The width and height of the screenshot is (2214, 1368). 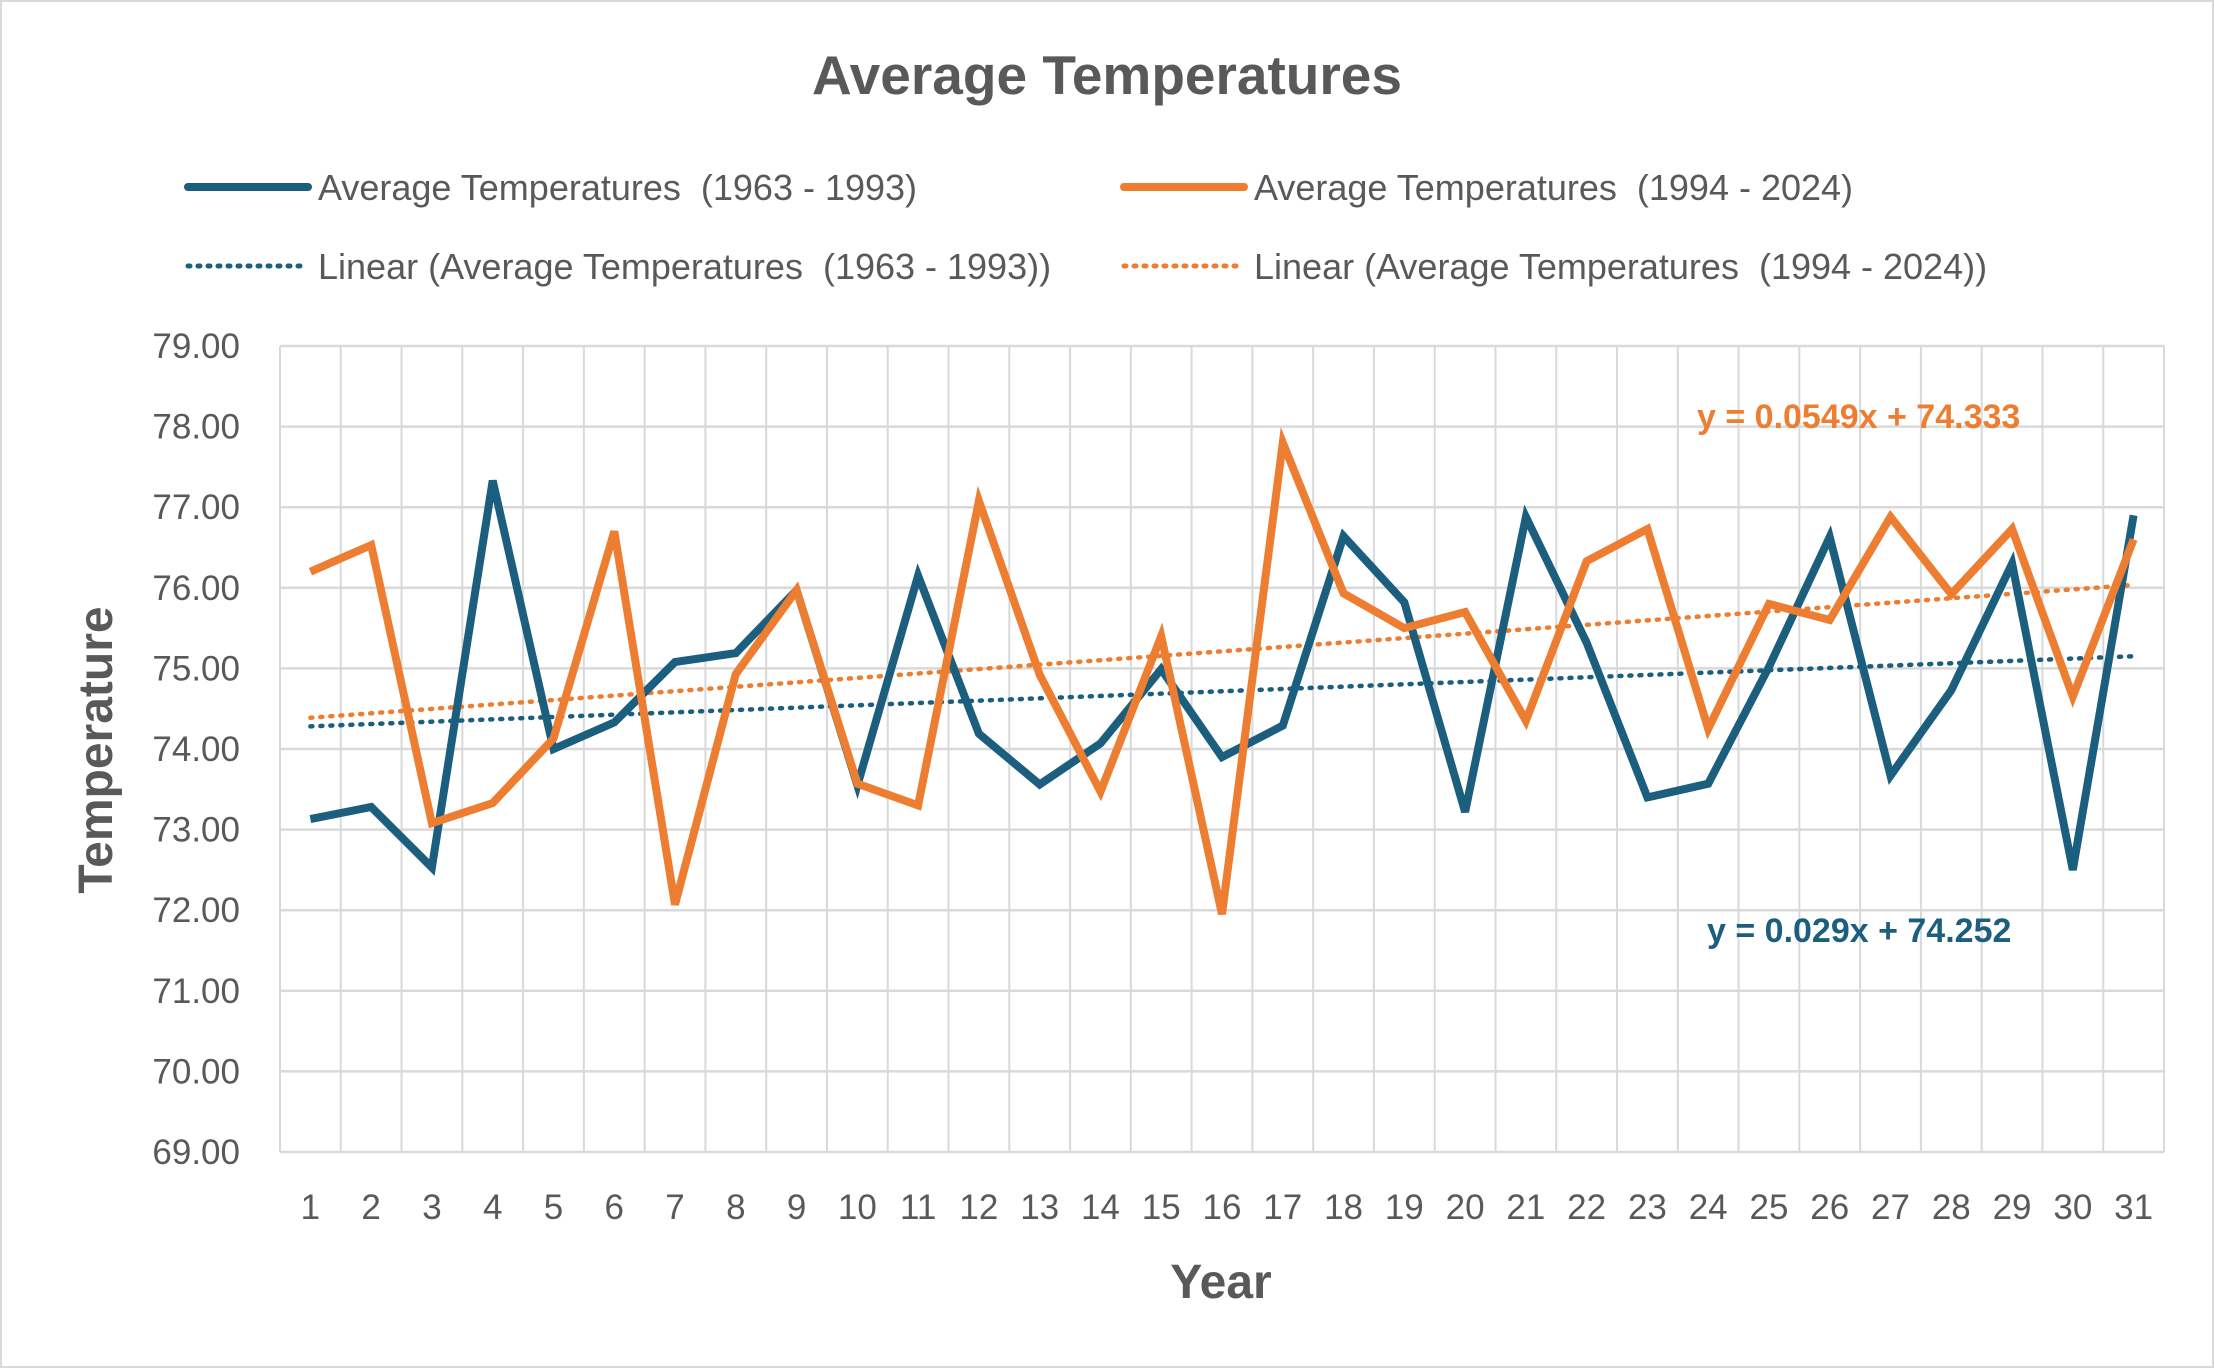 What do you see at coordinates (1586, 1207) in the screenshot?
I see `x-tick-label: 22` at bounding box center [1586, 1207].